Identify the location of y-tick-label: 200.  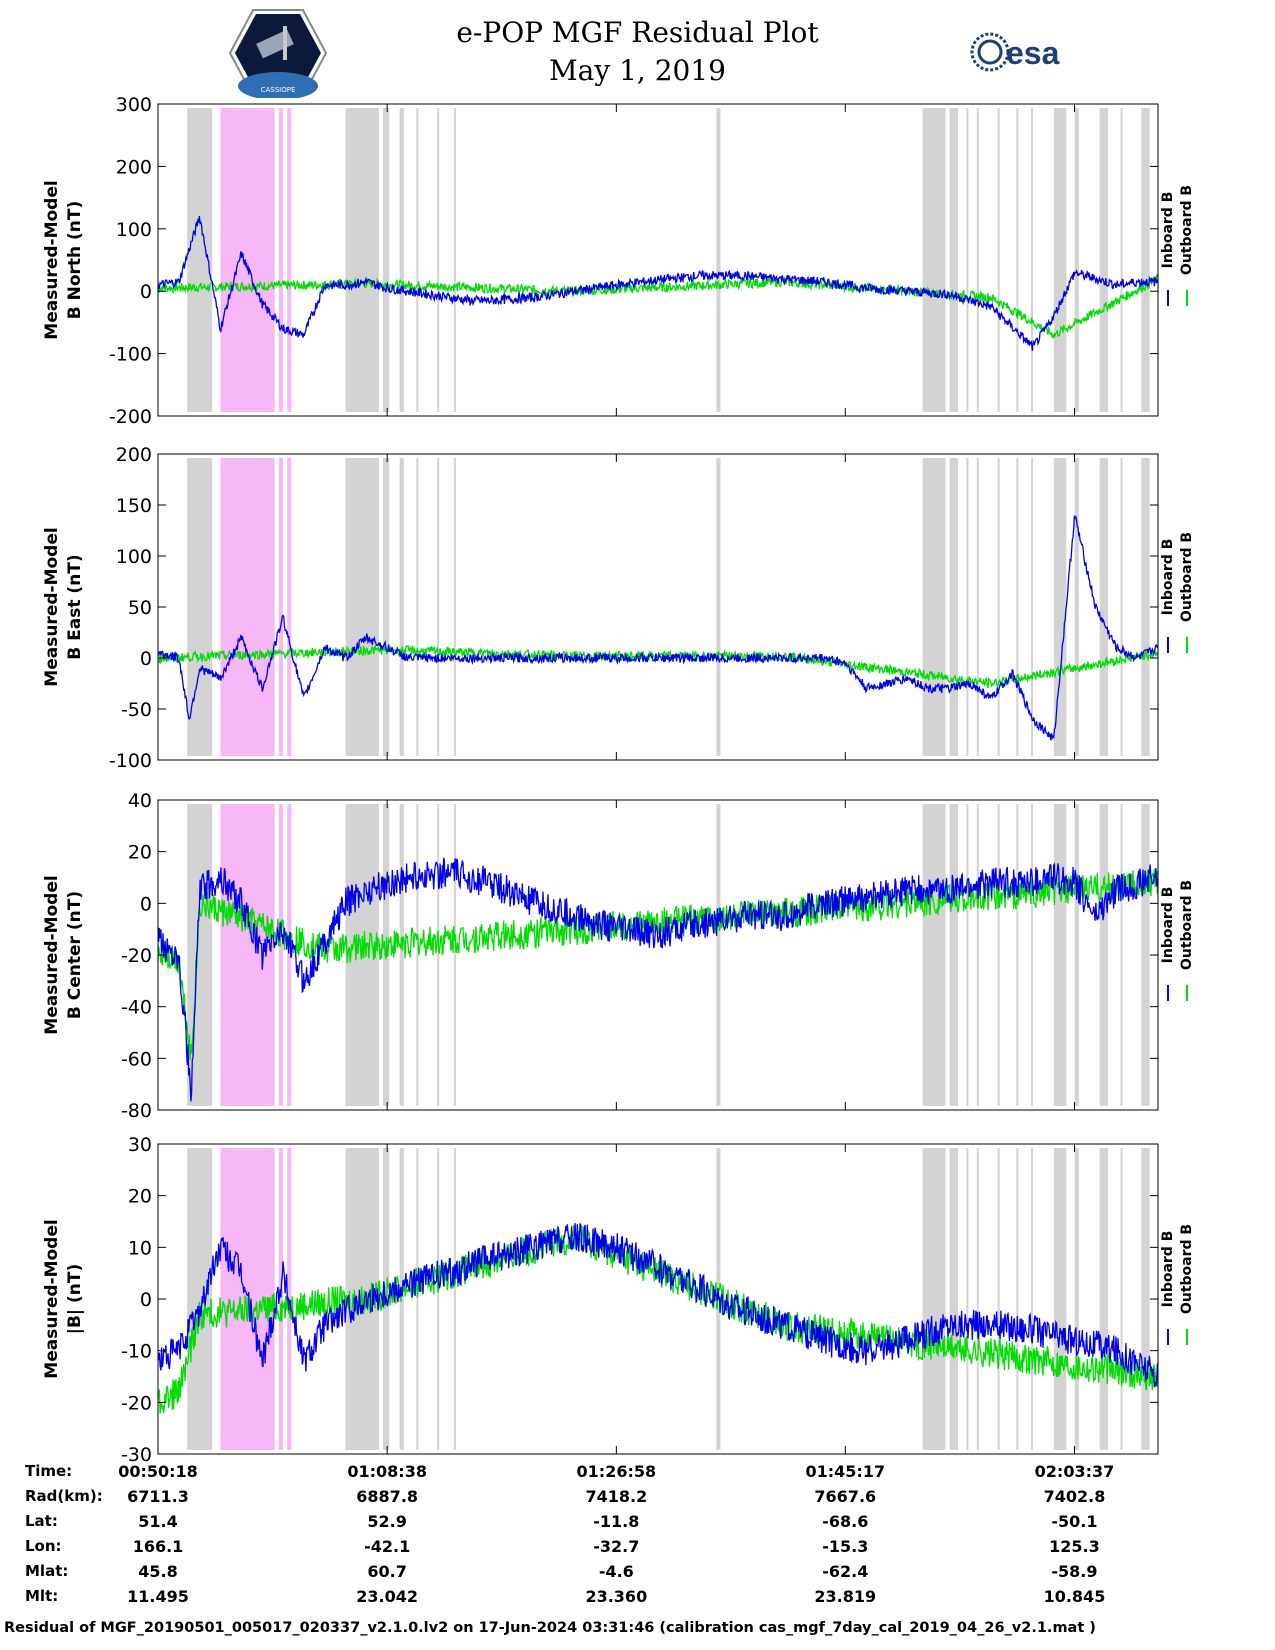
(134, 455).